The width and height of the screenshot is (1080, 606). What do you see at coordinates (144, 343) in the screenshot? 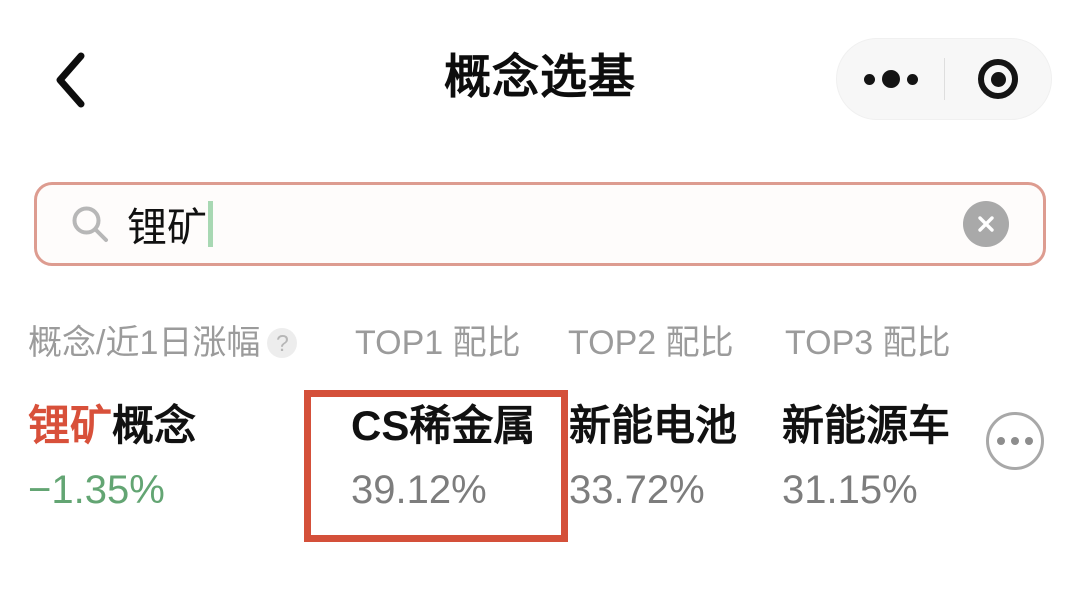
I see `column-header-concept-label: 概念/近1日涨幅` at bounding box center [144, 343].